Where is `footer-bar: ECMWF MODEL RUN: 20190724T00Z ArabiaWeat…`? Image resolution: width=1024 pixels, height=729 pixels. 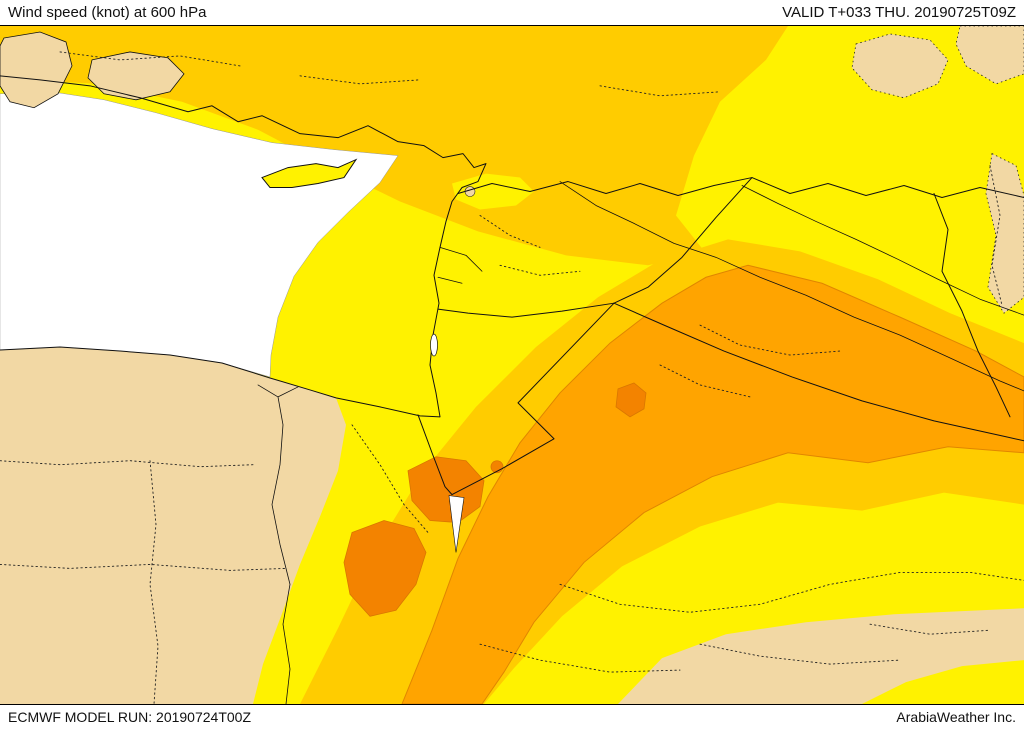 footer-bar: ECMWF MODEL RUN: 20190724T00Z ArabiaWeat… is located at coordinates (512, 717).